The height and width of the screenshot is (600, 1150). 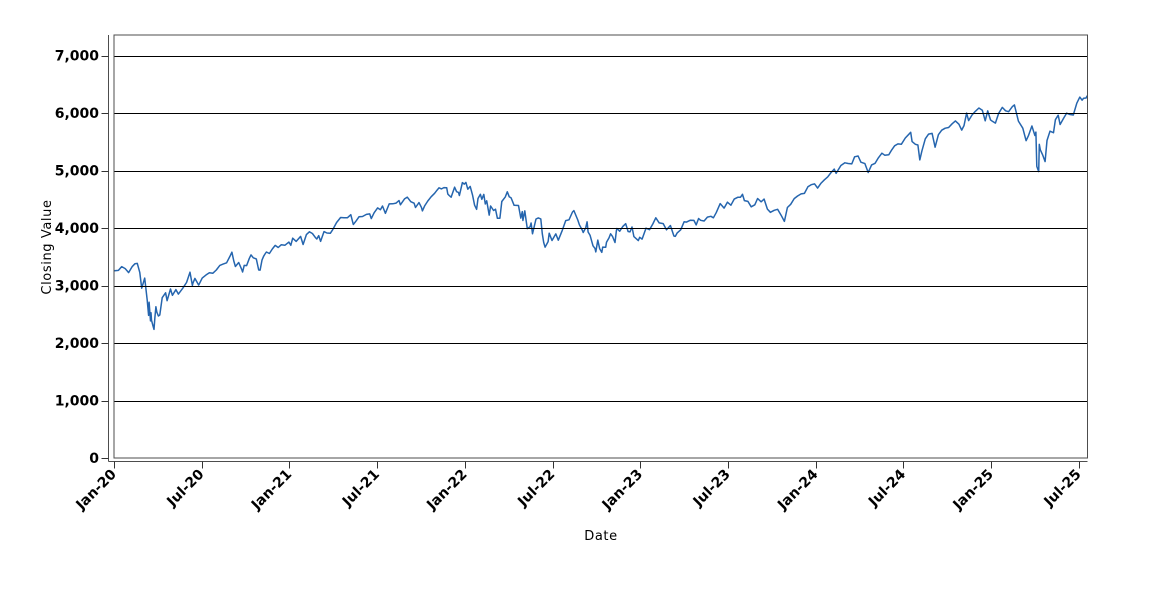 I want to click on x-tick-label: Jul-20, so click(x=185, y=488).